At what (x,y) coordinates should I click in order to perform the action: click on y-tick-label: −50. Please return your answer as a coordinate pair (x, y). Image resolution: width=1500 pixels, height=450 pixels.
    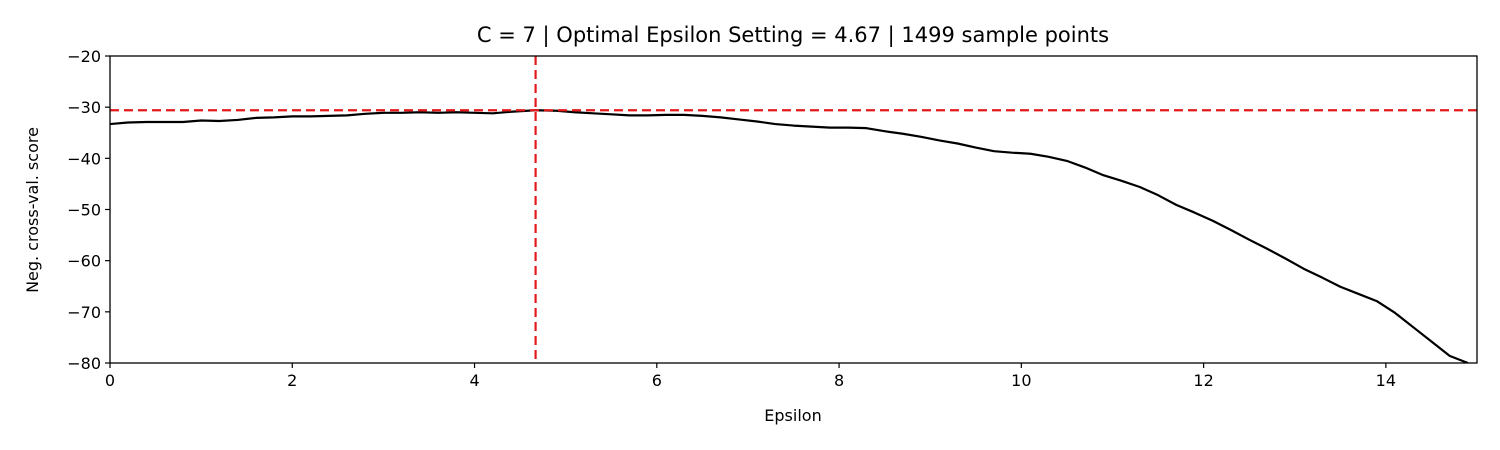
    Looking at the image, I should click on (84, 210).